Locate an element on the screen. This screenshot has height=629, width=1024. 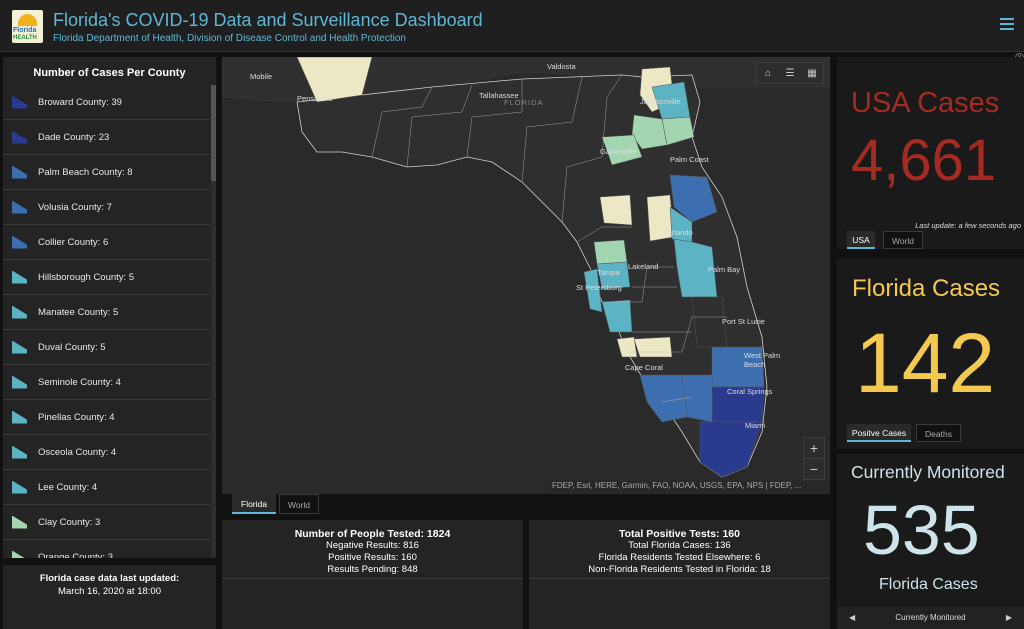
zoom-in-button: + is located at coordinates (814, 448).